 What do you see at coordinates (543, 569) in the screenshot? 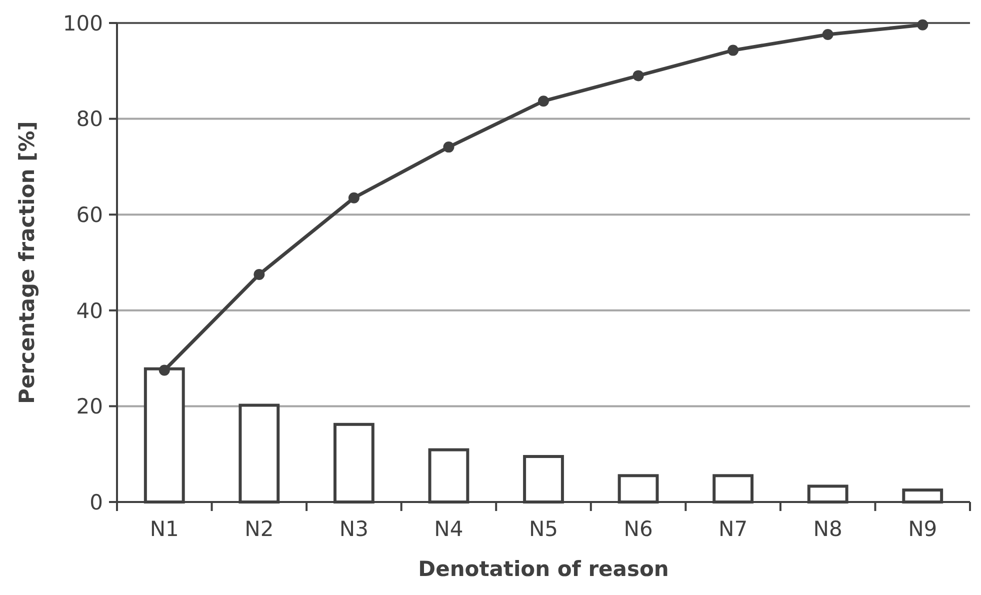
I see `x-axis-title: Denotation of reason` at bounding box center [543, 569].